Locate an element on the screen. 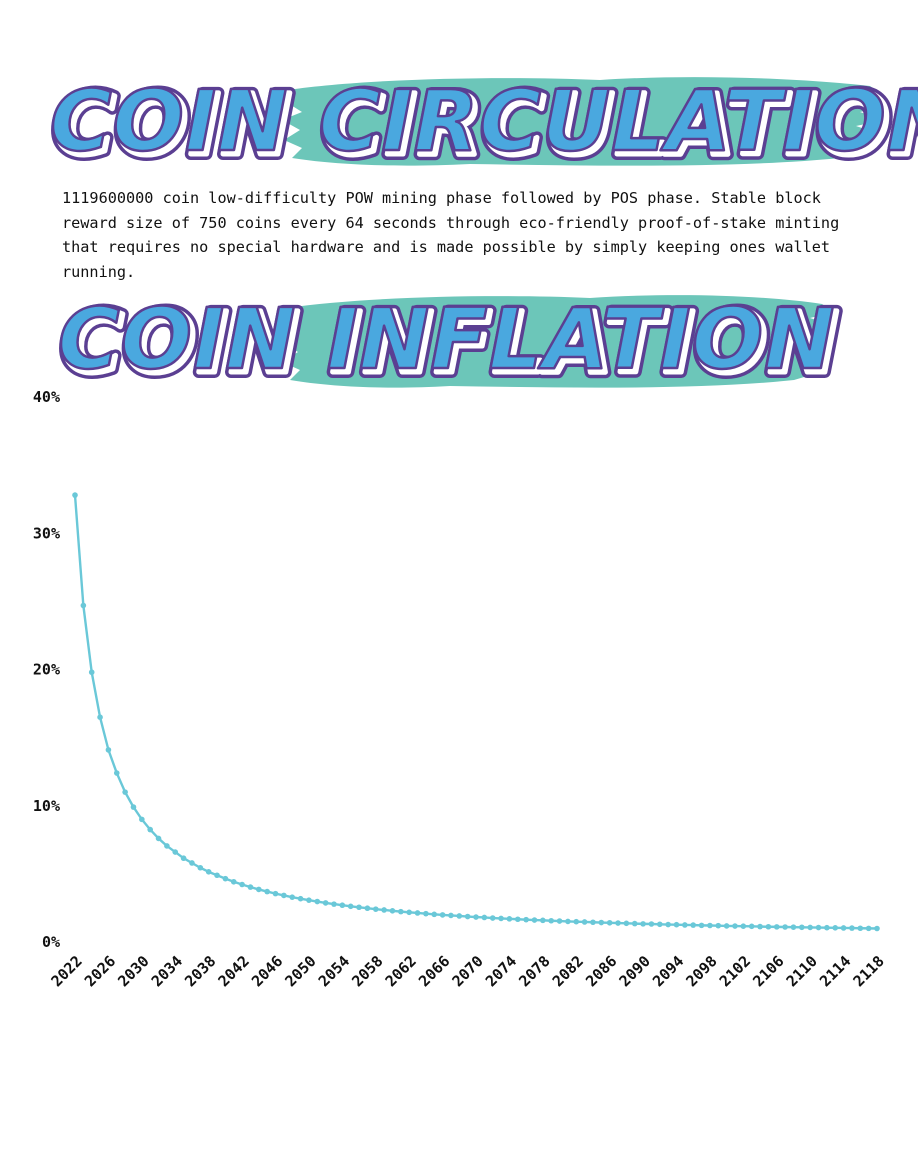  title-coin-inflation: COIN INFLATION is located at coordinates (447, 339).